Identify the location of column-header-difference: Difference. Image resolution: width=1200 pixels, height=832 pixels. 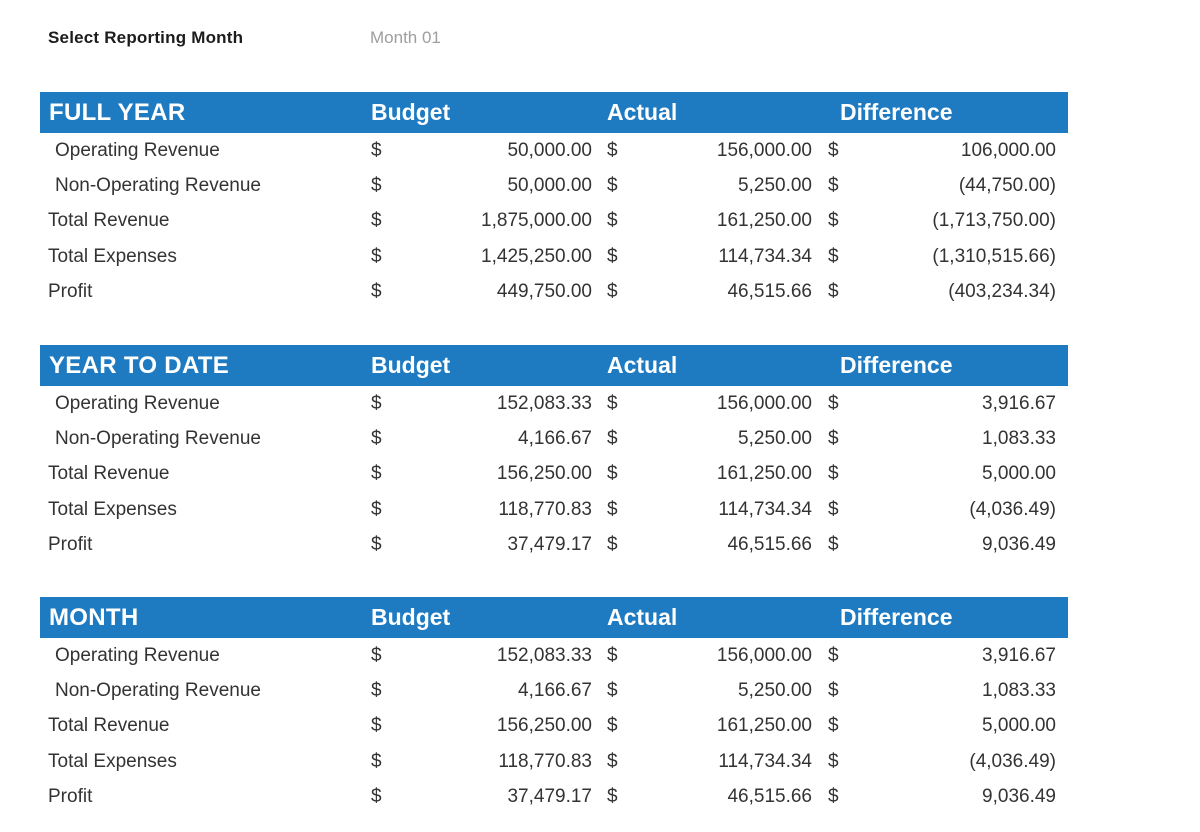
(896, 365).